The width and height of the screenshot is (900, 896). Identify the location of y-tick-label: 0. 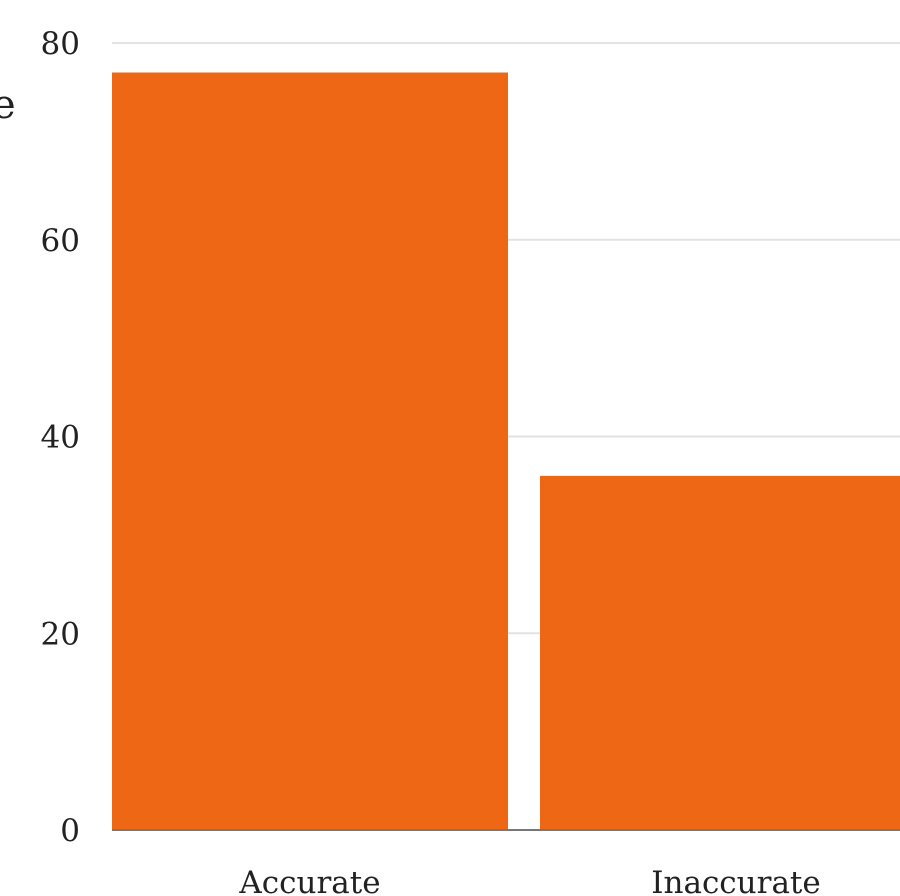
(70, 831).